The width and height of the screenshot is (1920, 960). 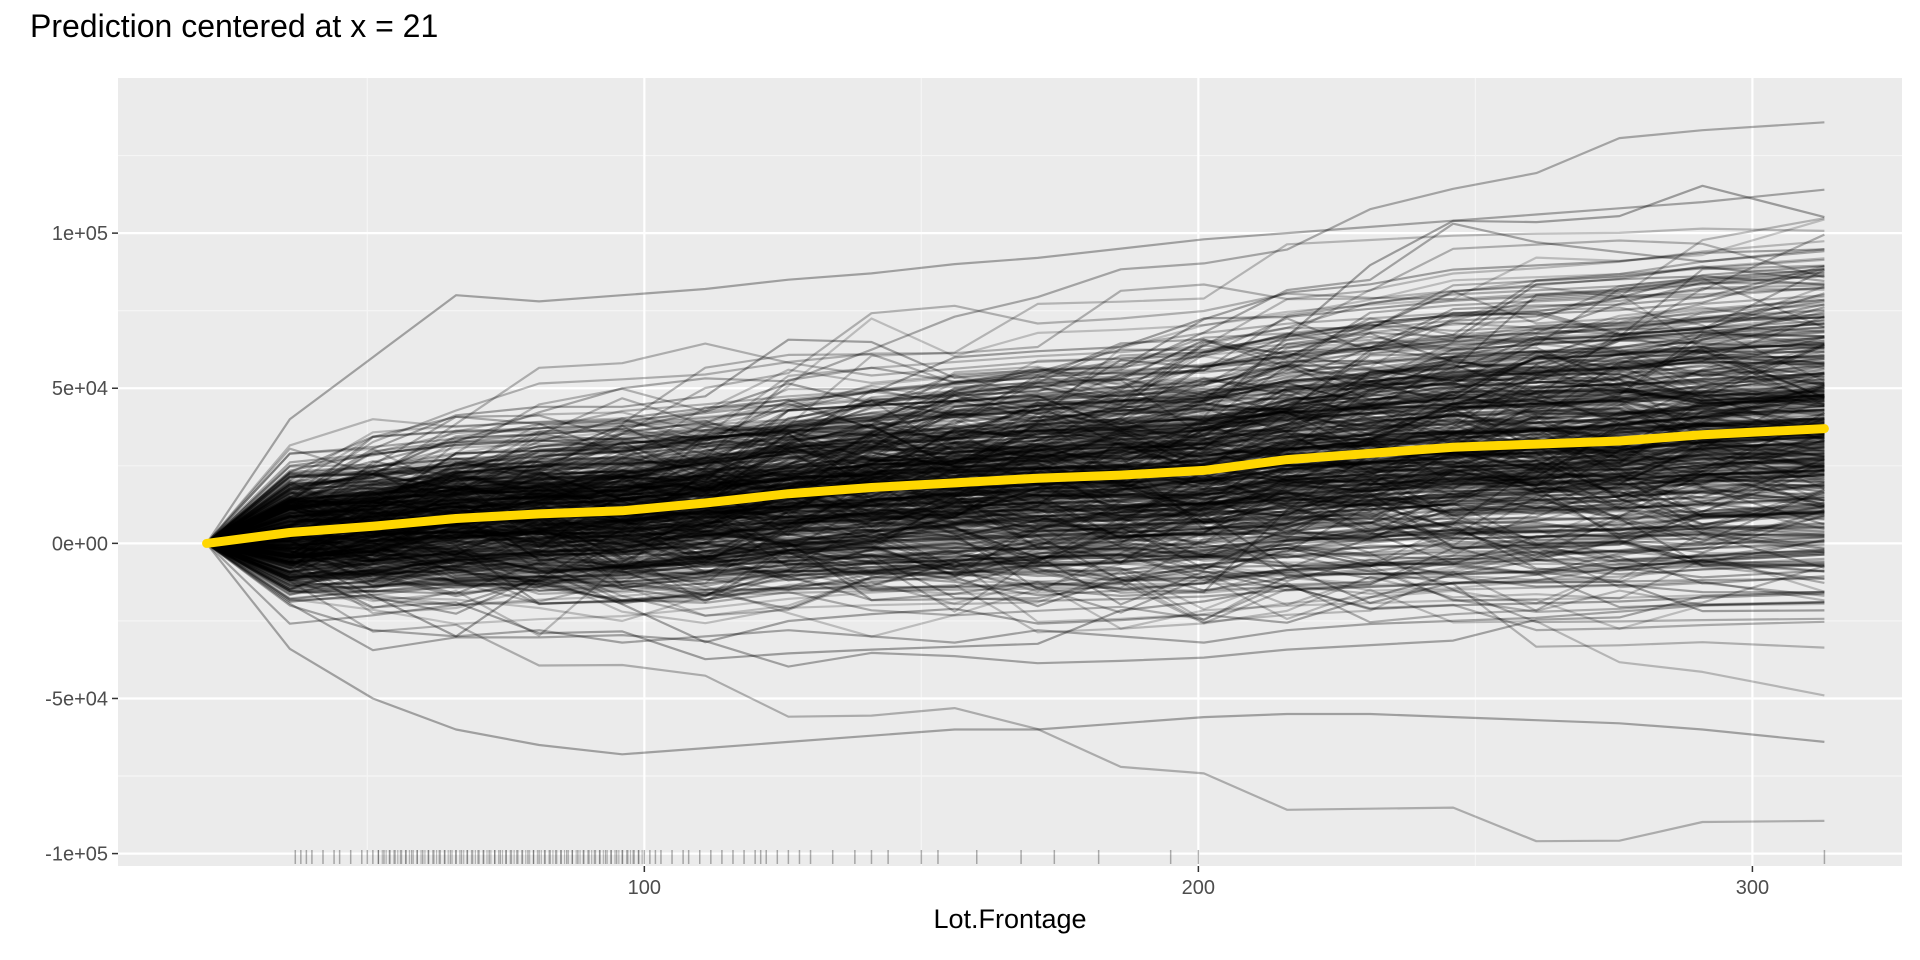 What do you see at coordinates (80, 234) in the screenshot?
I see `y-tick-label: 1e+05` at bounding box center [80, 234].